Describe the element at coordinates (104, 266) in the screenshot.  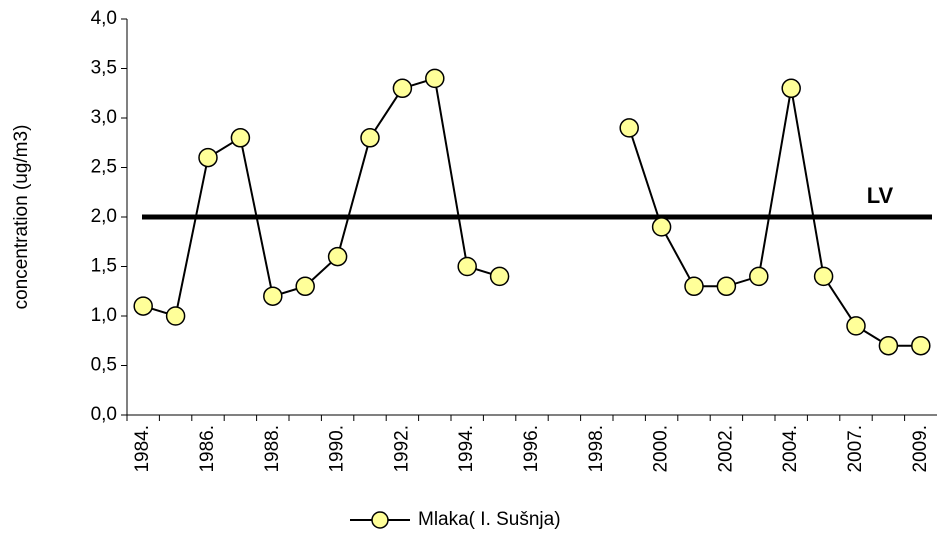
I see `y-tick-label: 1,5` at that location.